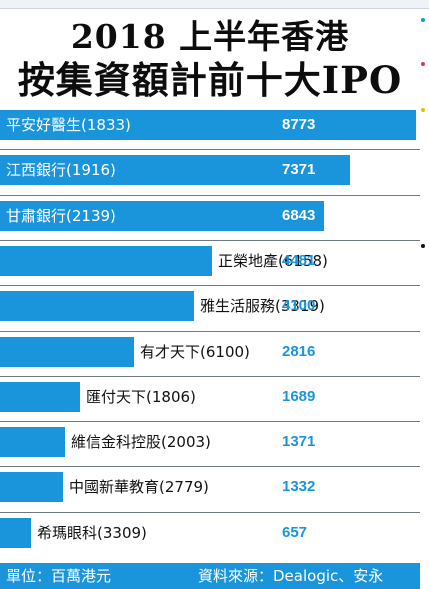 The image size is (429, 589). Describe the element at coordinates (61, 170) in the screenshot. I see `category-label: 江西銀行(1916)` at that location.